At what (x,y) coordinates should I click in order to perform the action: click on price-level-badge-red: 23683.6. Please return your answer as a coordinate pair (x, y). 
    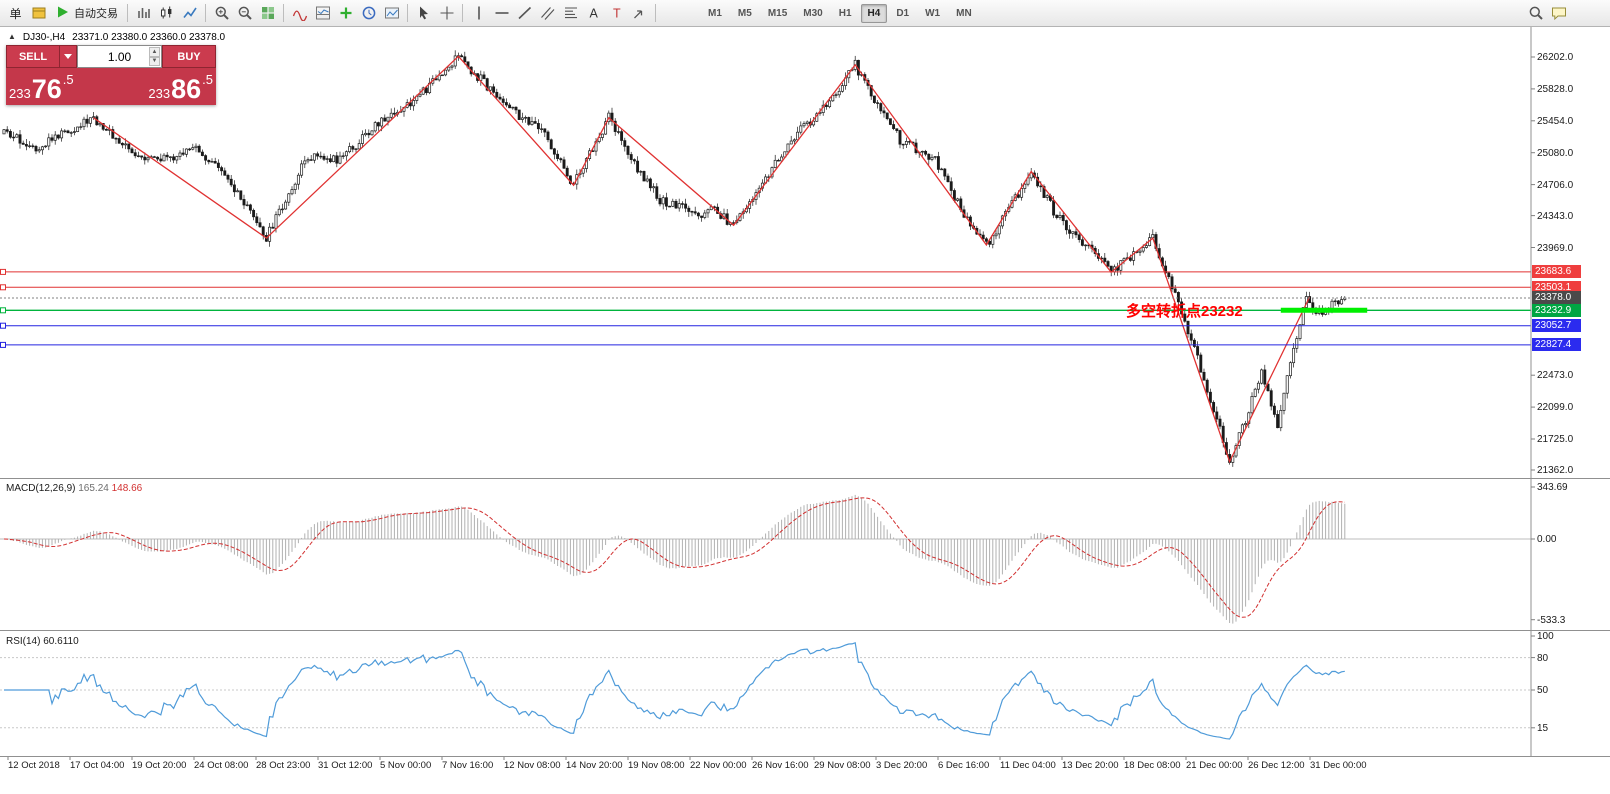
    Looking at the image, I should click on (1556, 271).